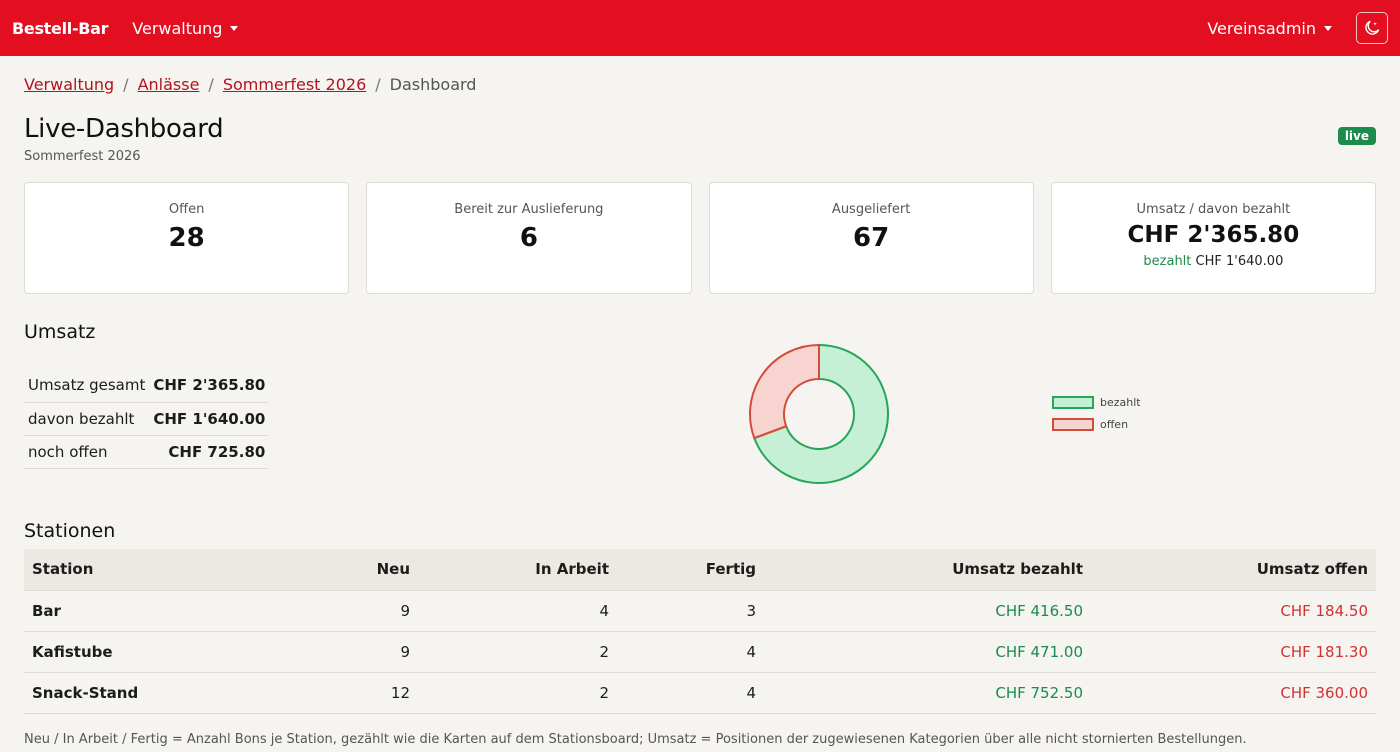 The height and width of the screenshot is (752, 1400). Describe the element at coordinates (690, 611) in the screenshot. I see `count-fertig: 3` at that location.